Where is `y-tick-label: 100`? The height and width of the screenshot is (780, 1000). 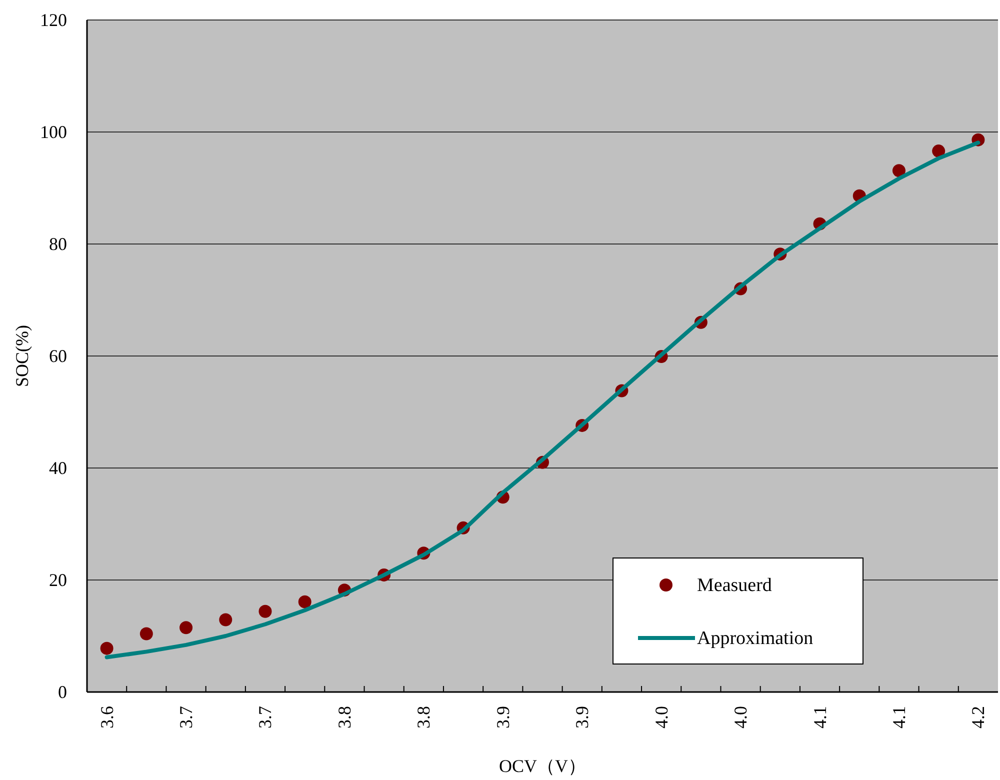 y-tick-label: 100 is located at coordinates (53, 132).